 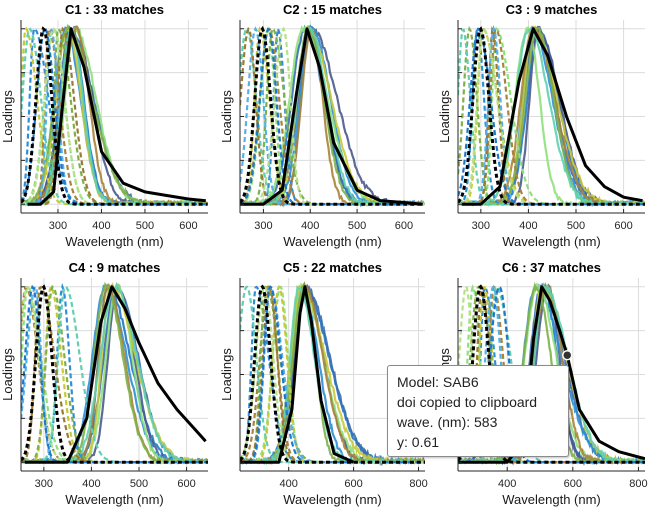 What do you see at coordinates (115, 267) in the screenshot?
I see `panel-title: C4 : 9 matches` at bounding box center [115, 267].